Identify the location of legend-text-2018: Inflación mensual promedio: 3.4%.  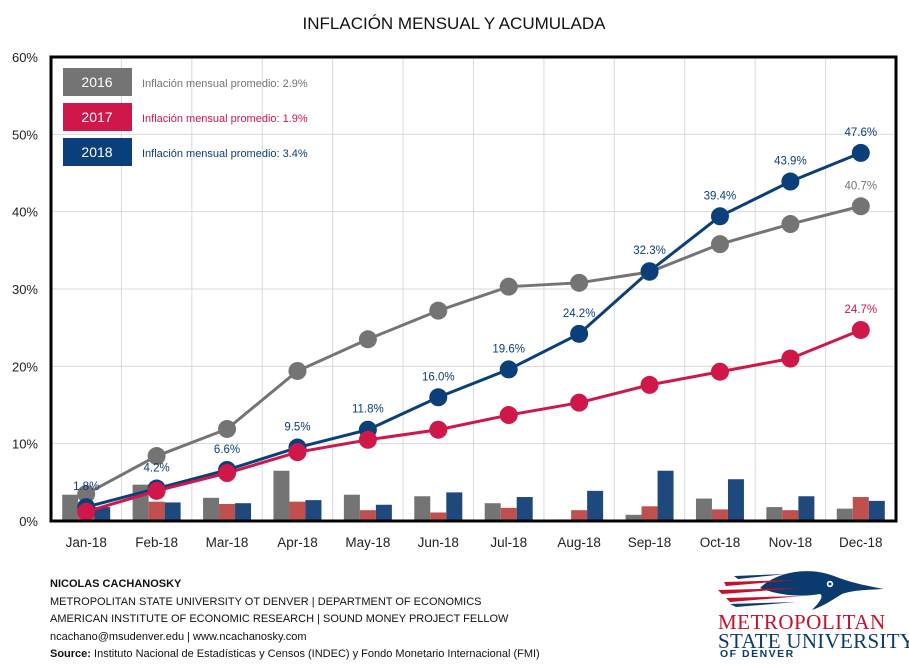
(225, 154).